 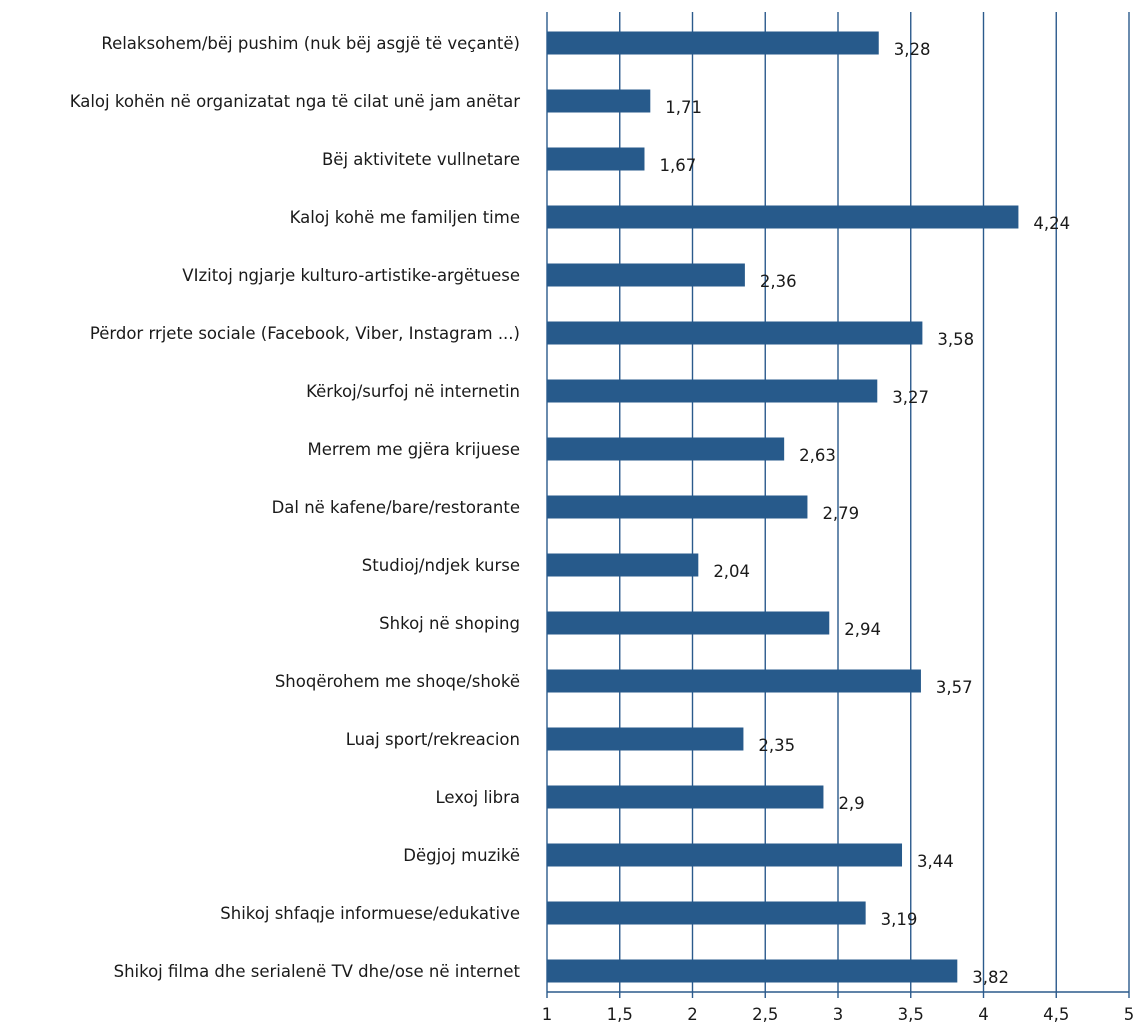 I want to click on category-label: Shkoj në shoping, so click(x=449, y=623).